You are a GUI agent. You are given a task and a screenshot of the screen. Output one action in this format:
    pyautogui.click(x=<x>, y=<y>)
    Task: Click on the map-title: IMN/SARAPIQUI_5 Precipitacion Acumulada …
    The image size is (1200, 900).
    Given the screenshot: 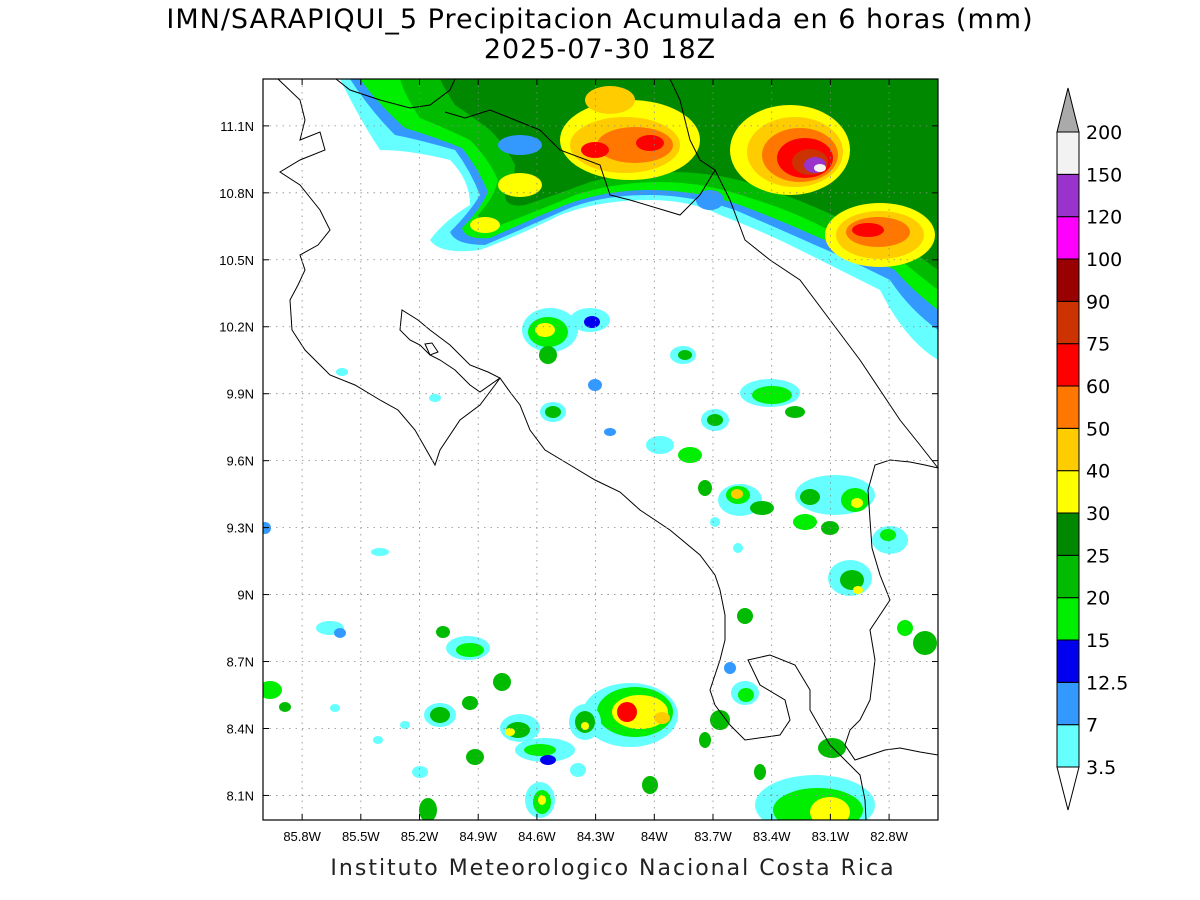 What is the action you would take?
    pyautogui.click(x=600, y=19)
    